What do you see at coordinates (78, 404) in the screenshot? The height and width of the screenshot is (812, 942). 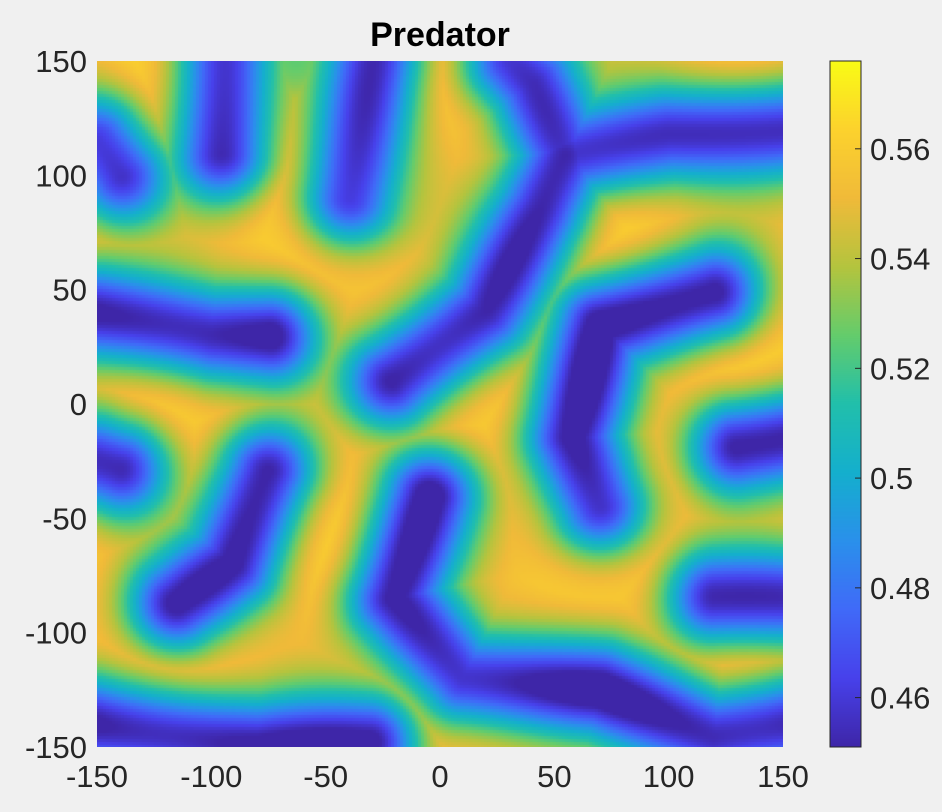 I see `y-tick-label: 0` at bounding box center [78, 404].